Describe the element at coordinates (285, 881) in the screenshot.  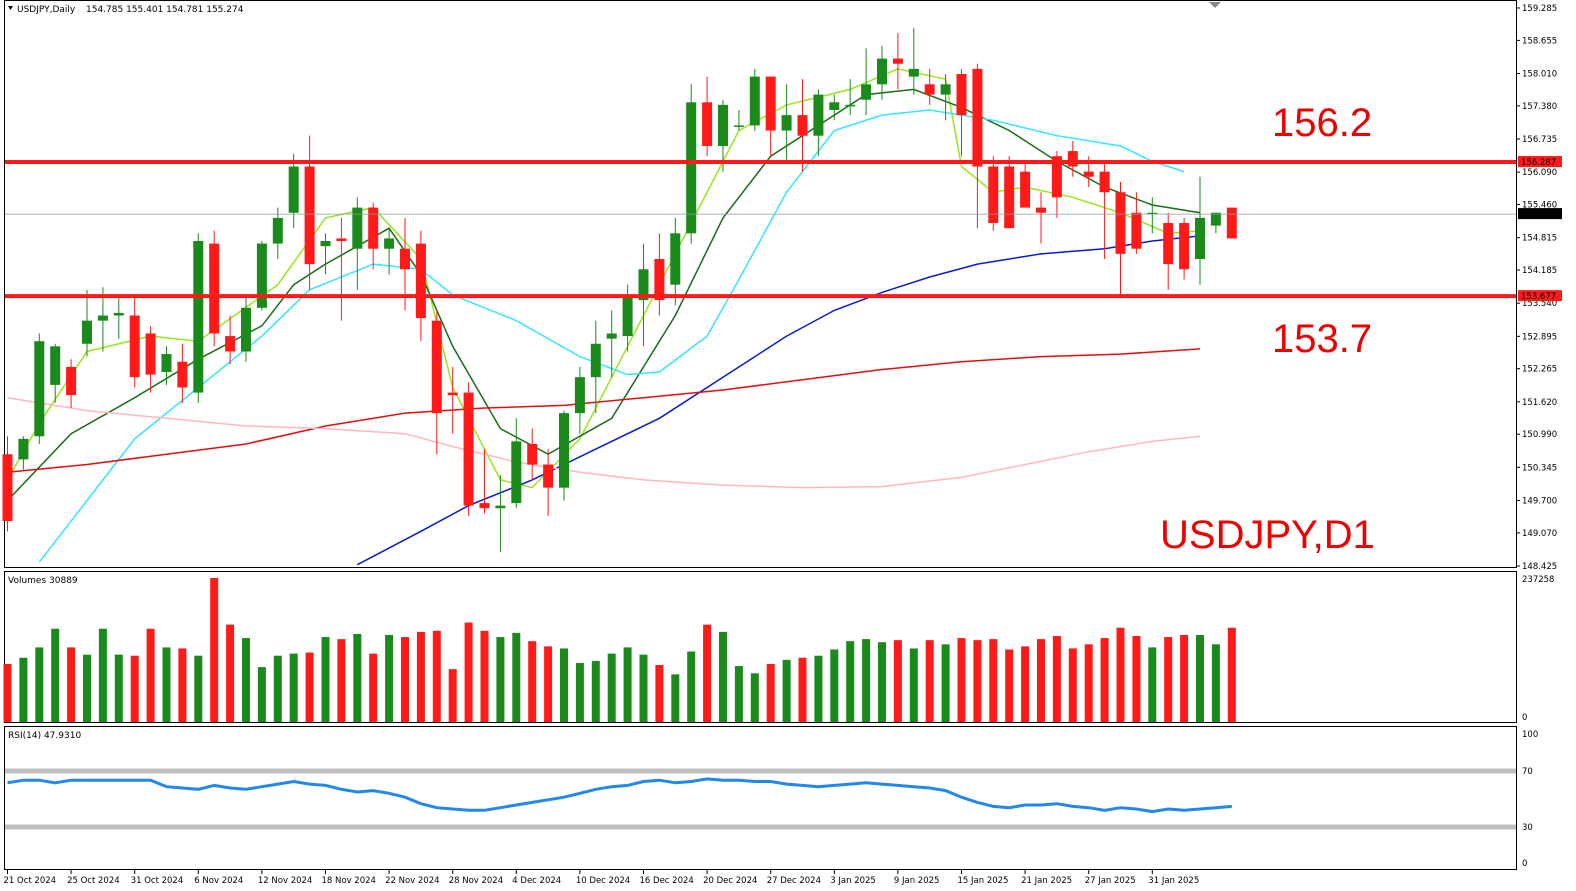
I see `date-tick-label: 12 Nov 2024` at that location.